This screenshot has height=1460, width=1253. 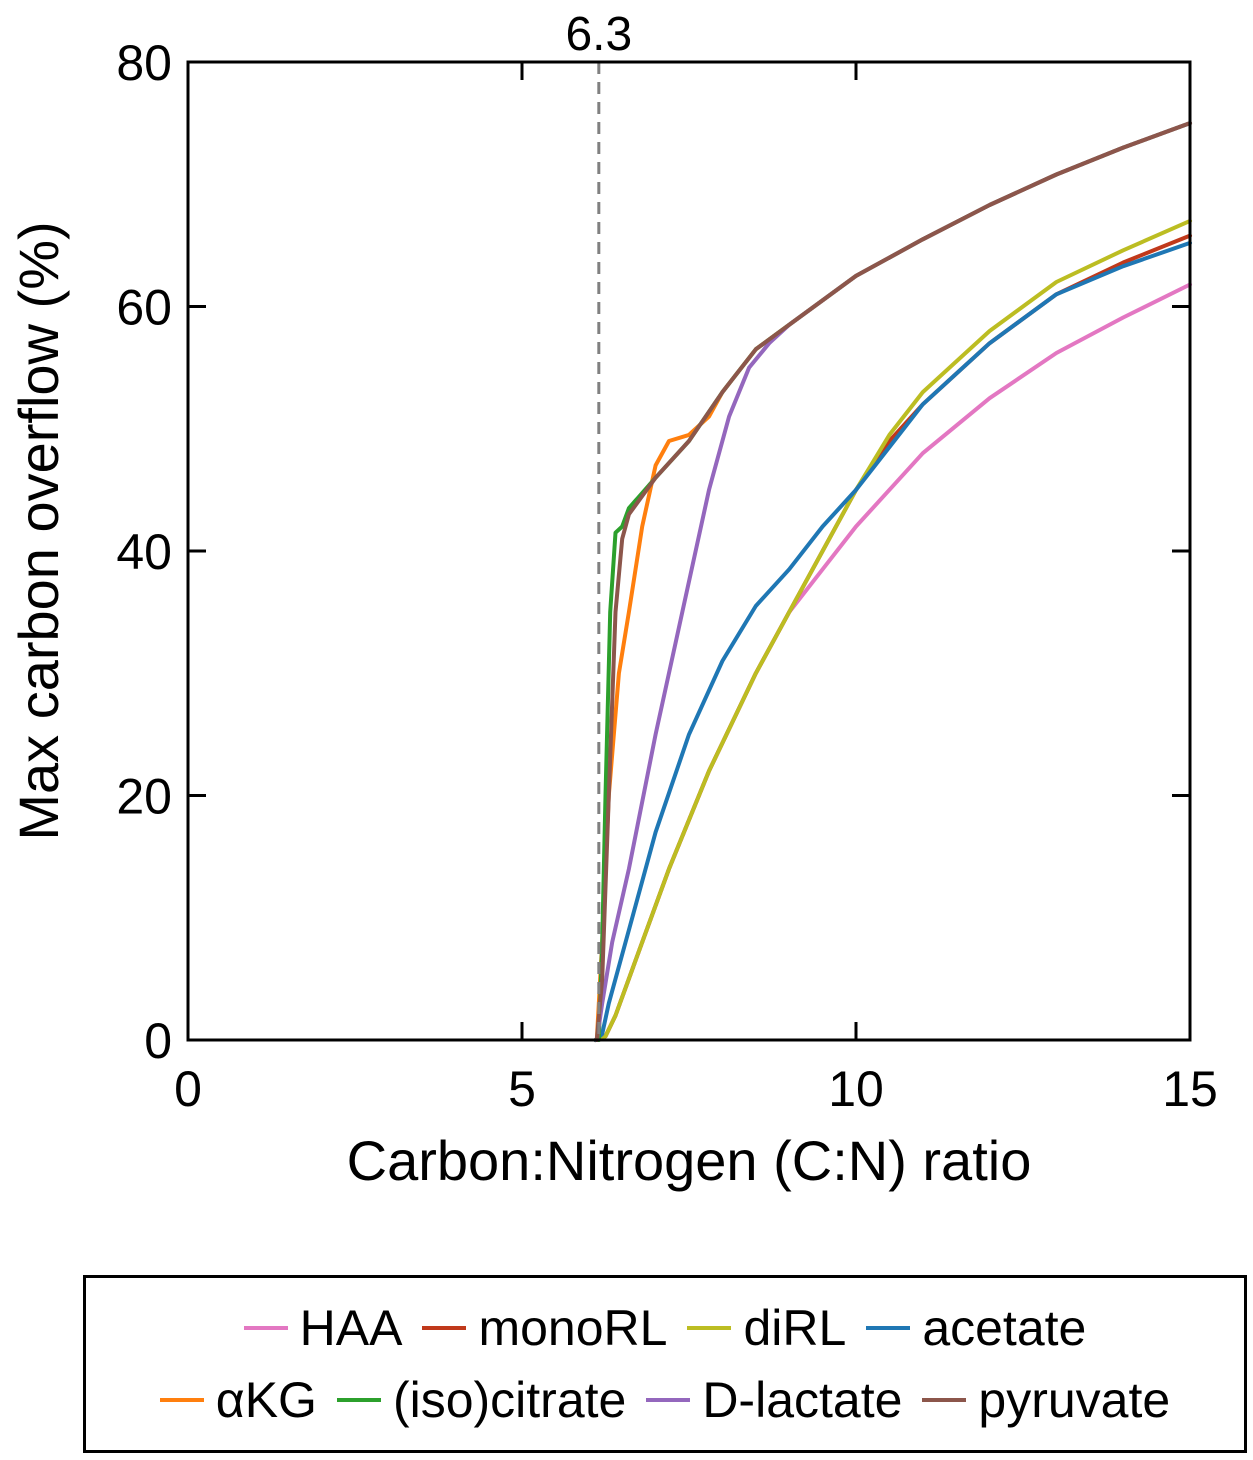 I want to click on legend-label: (iso)citrate, so click(x=509, y=1400).